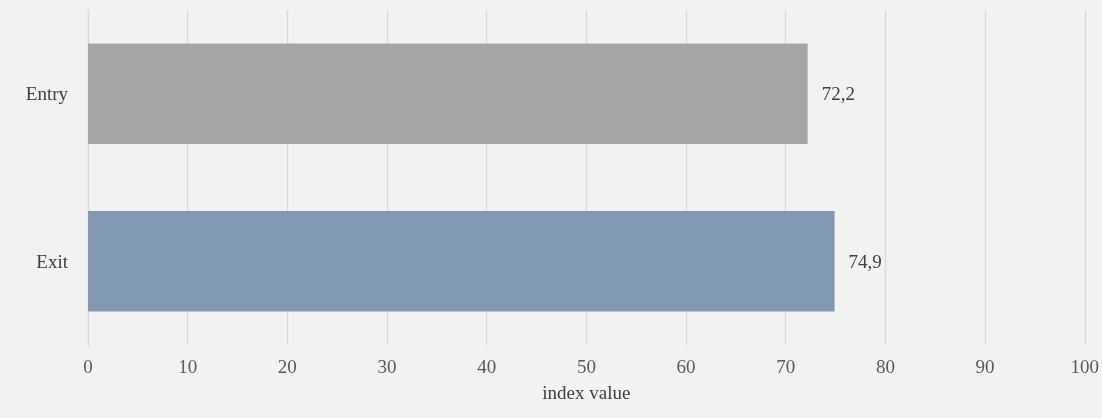  What do you see at coordinates (985, 366) in the screenshot?
I see `x-tick-label: 90` at bounding box center [985, 366].